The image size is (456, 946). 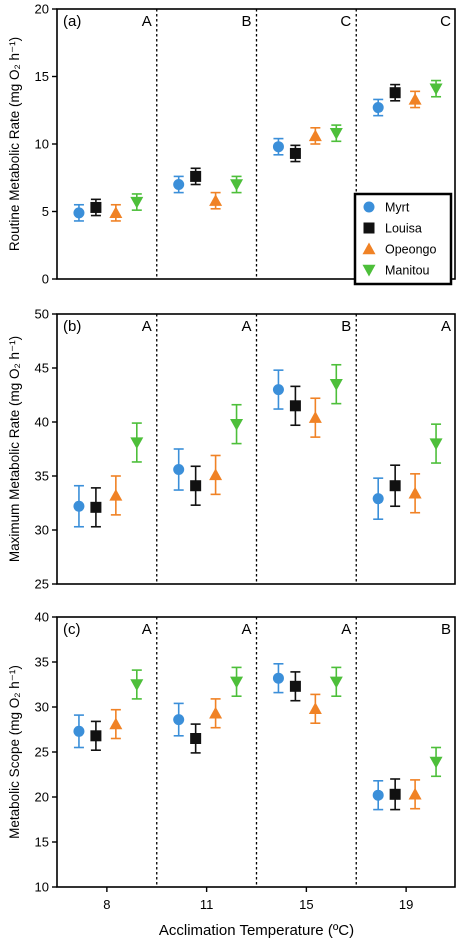 I want to click on y-axis-label: Routine Metabolic Rate (mg O₂ h⁻¹), so click(x=14, y=144).